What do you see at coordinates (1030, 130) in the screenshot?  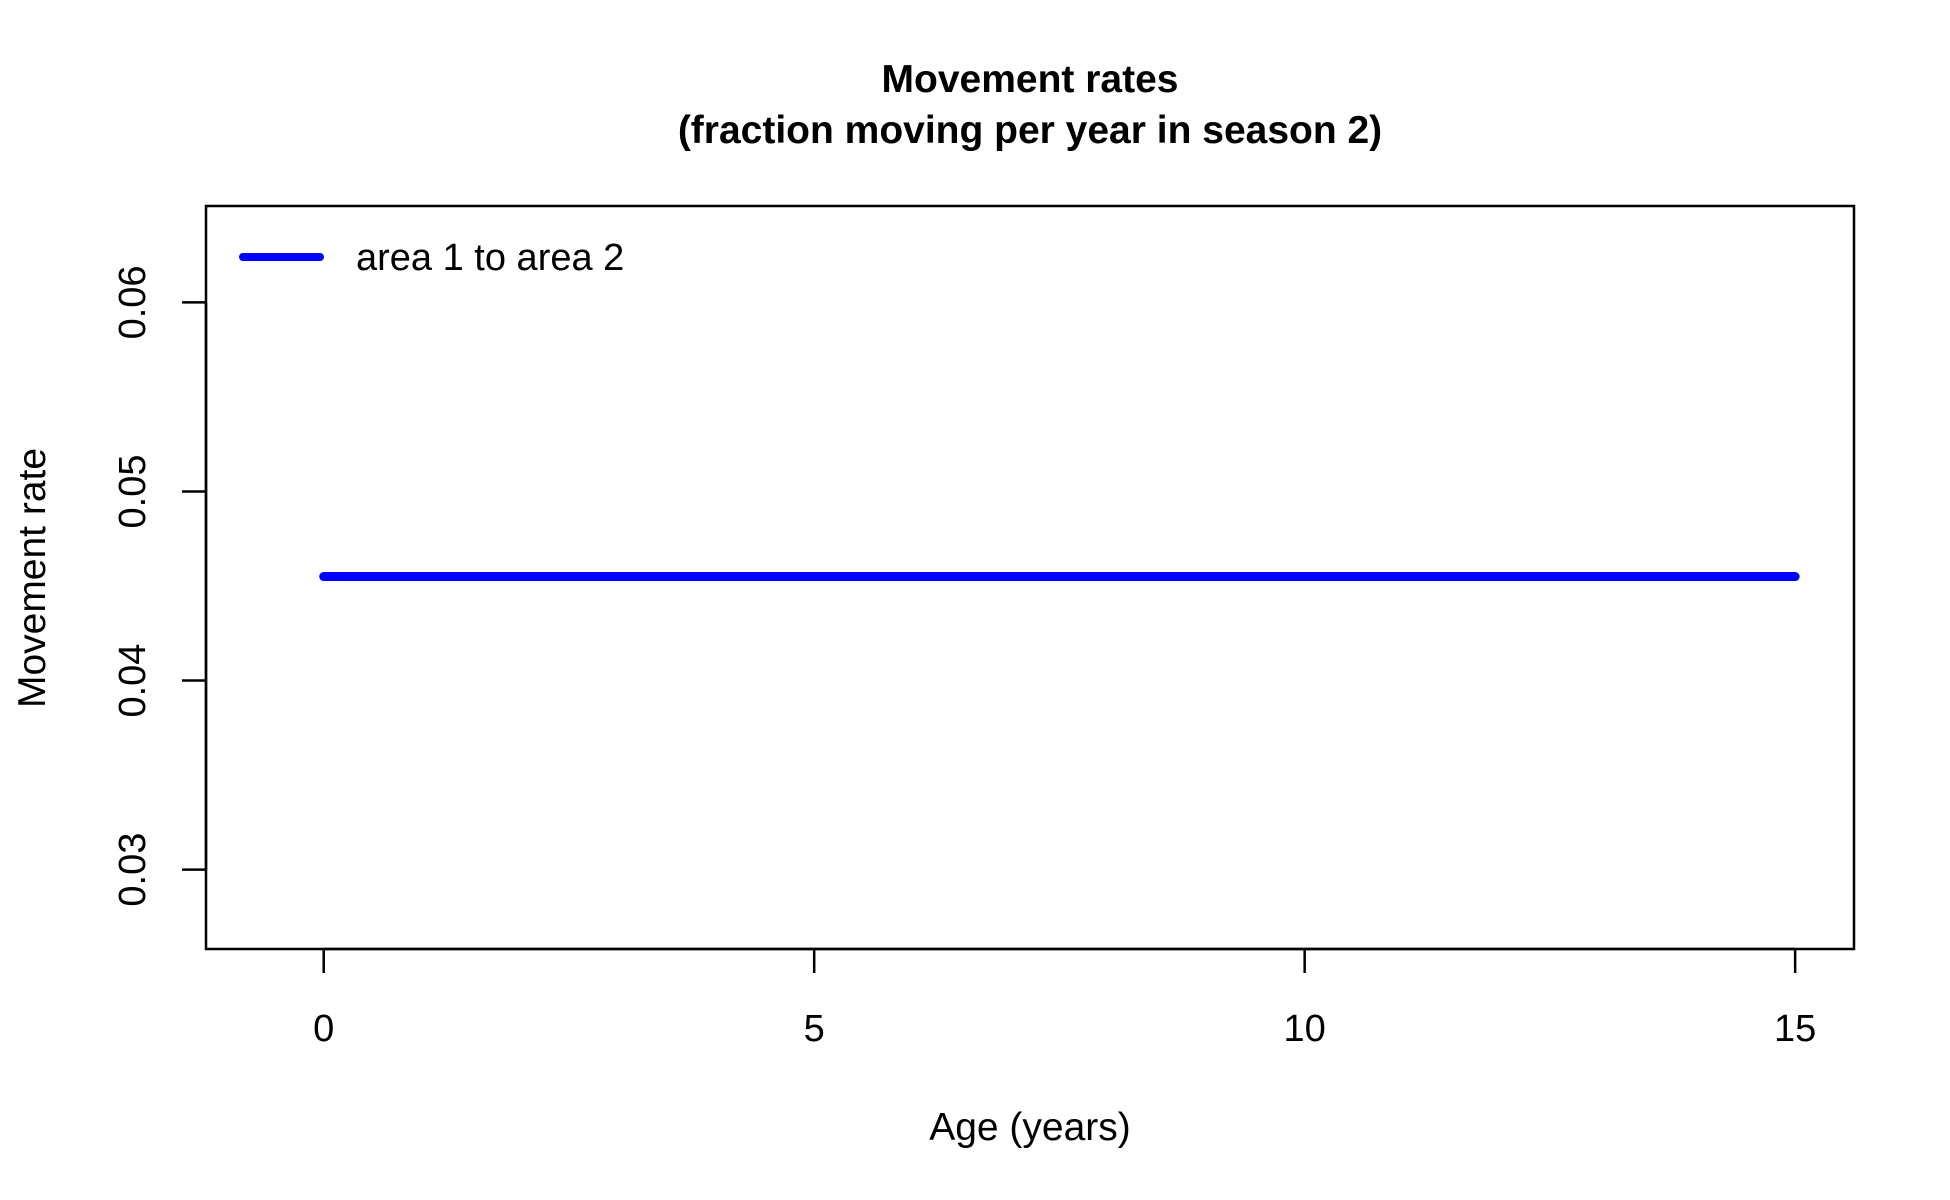 I see `chart-subtitle: (fraction moving per year in season 2)` at bounding box center [1030, 130].